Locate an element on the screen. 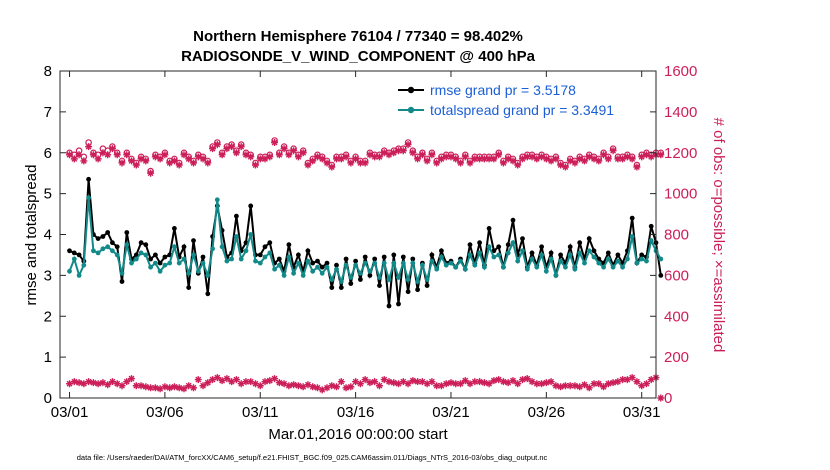 The width and height of the screenshot is (830, 470). spread-series is located at coordinates (365, 240).